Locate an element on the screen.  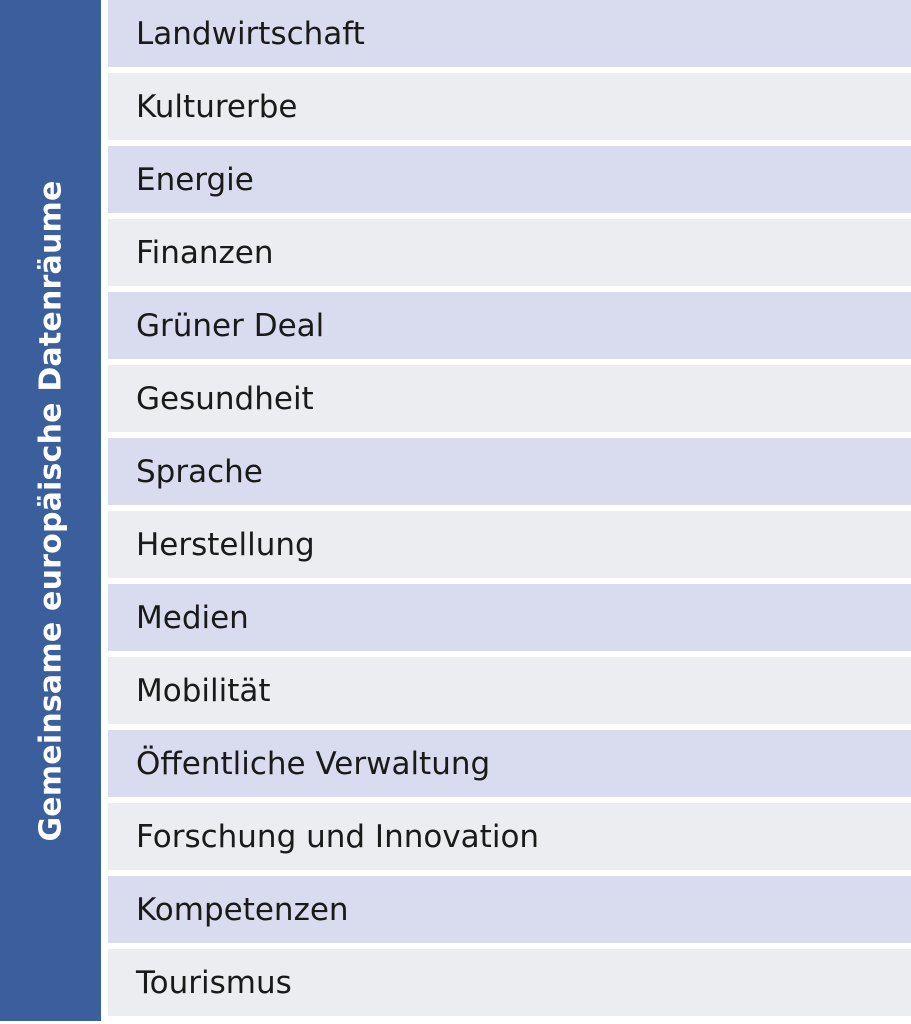
list-item-kulturerbe: Kulturerbe is located at coordinates (509, 106).